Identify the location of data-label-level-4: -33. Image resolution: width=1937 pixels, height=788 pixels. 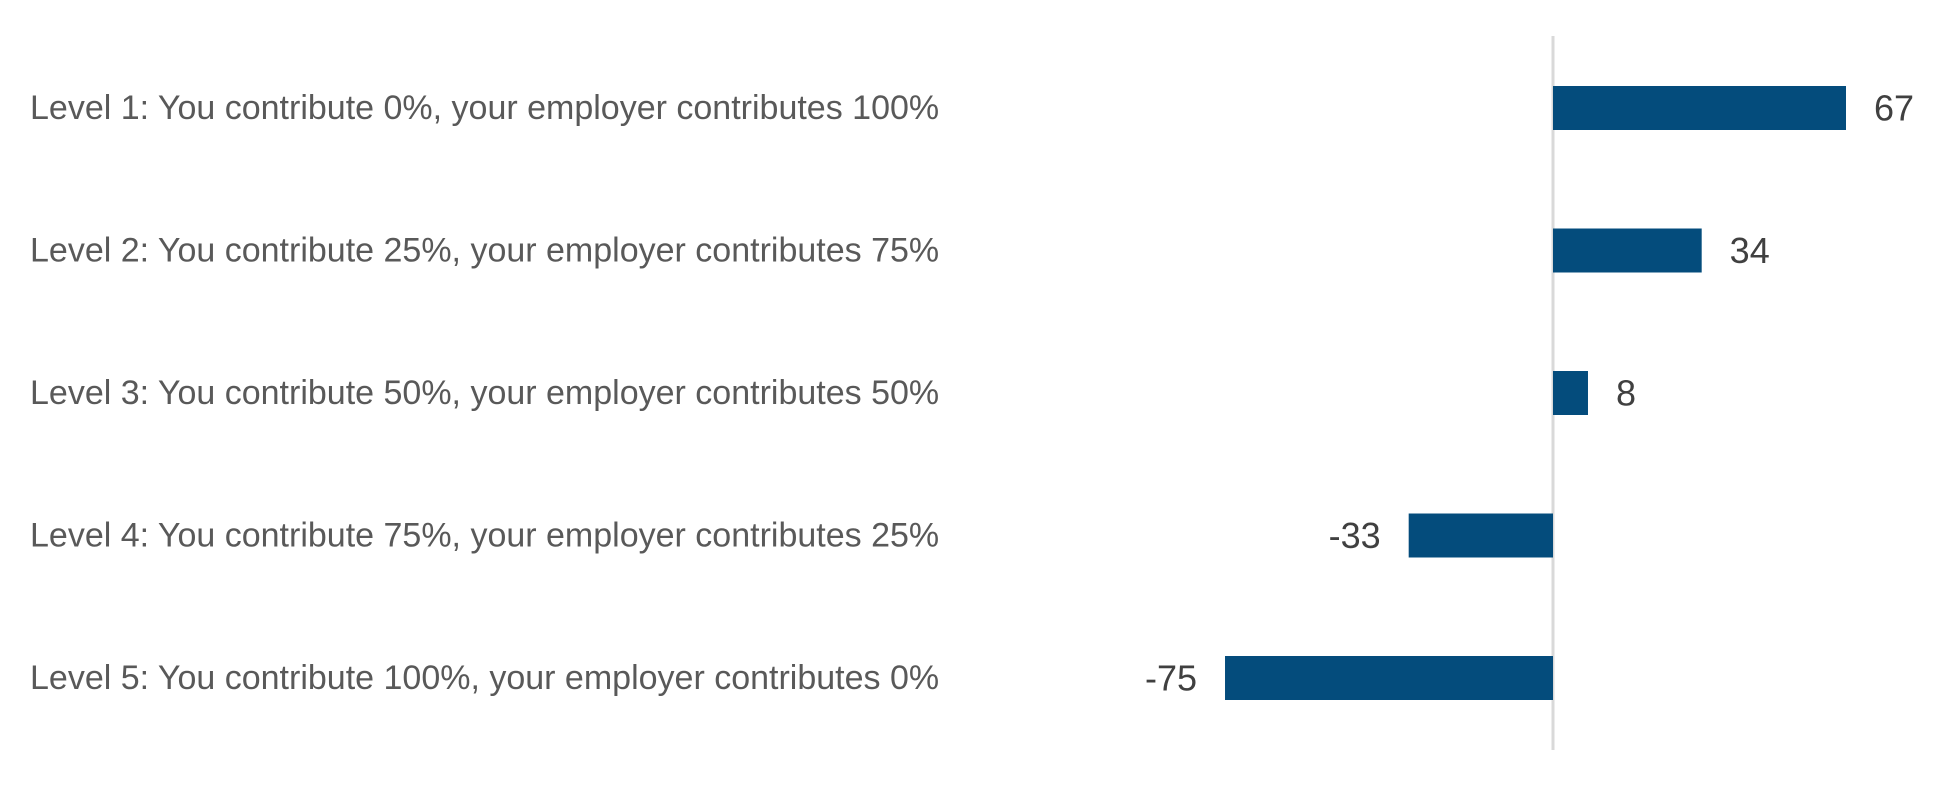
(1355, 535).